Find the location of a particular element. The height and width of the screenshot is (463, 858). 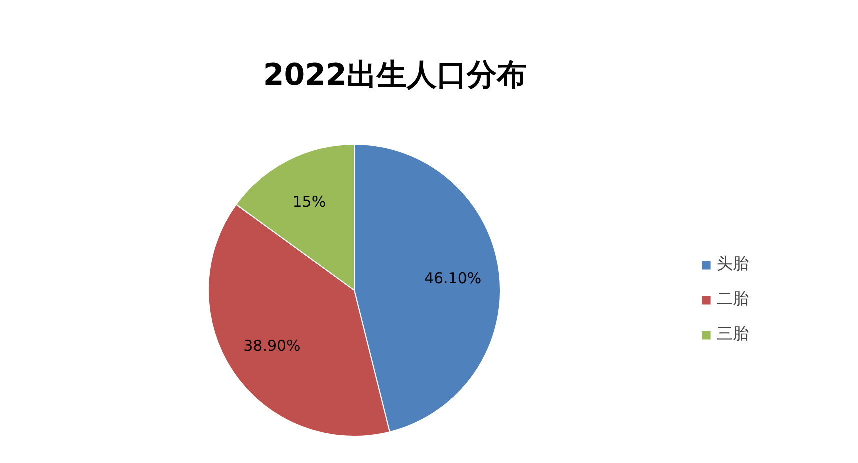

legend-label: 头胎 is located at coordinates (733, 264).